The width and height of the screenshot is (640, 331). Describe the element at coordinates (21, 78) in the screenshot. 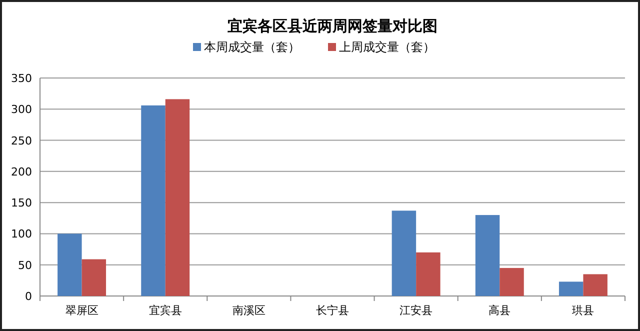

I see `y-tick-label: 350` at that location.